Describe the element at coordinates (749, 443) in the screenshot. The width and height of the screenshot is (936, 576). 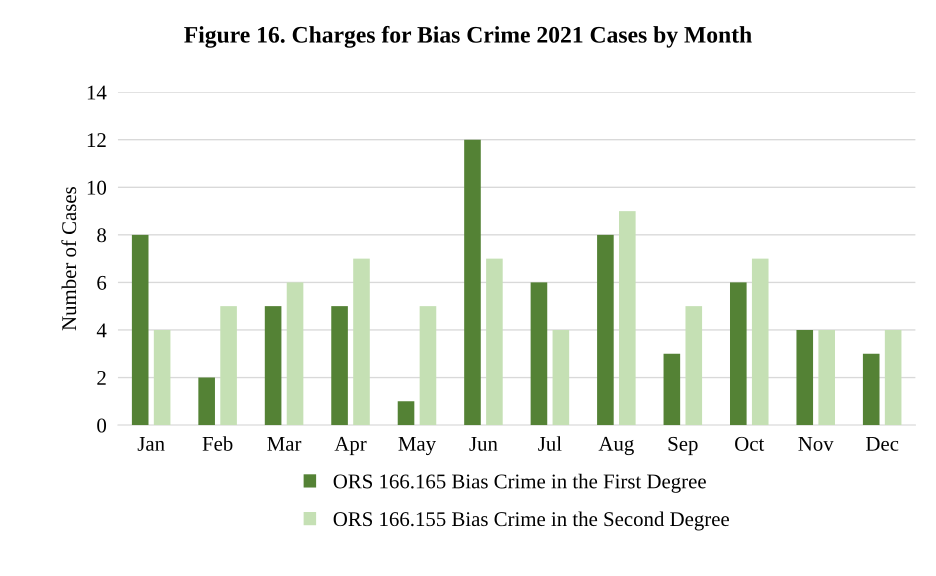
I see `x-tick-label: Oct` at that location.